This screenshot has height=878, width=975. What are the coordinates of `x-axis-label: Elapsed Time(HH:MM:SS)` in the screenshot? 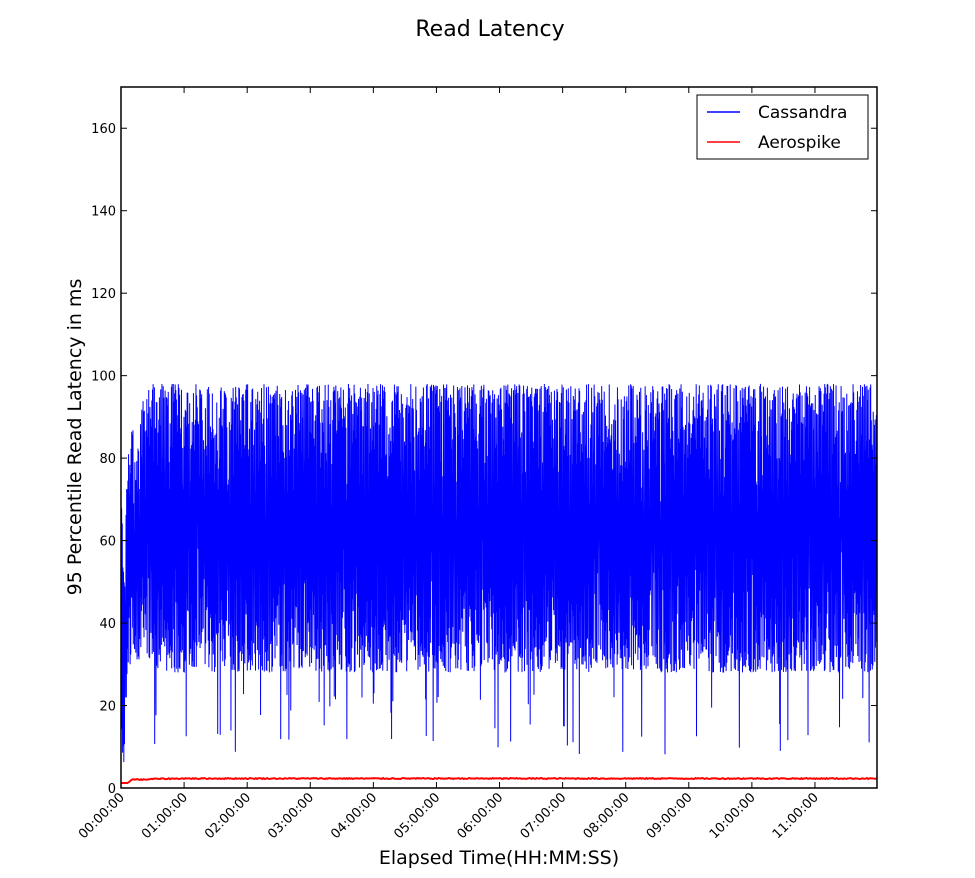 It's located at (499, 858).